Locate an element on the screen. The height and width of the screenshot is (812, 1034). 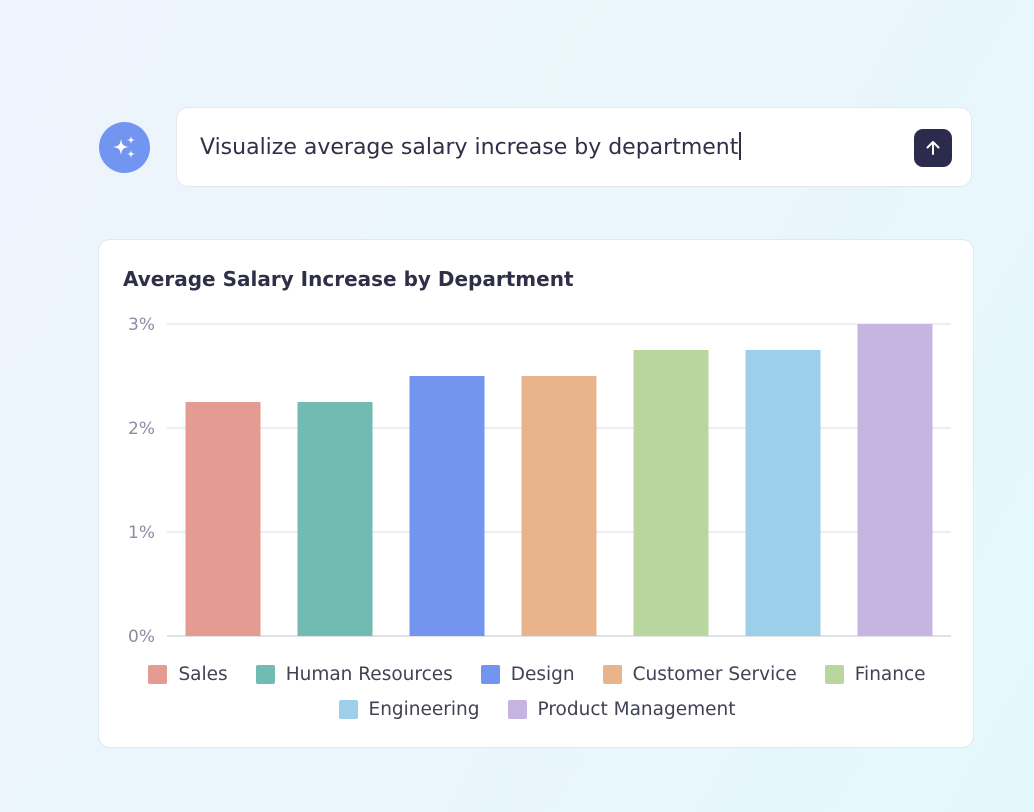
legend-item: Product Management is located at coordinates (621, 709).